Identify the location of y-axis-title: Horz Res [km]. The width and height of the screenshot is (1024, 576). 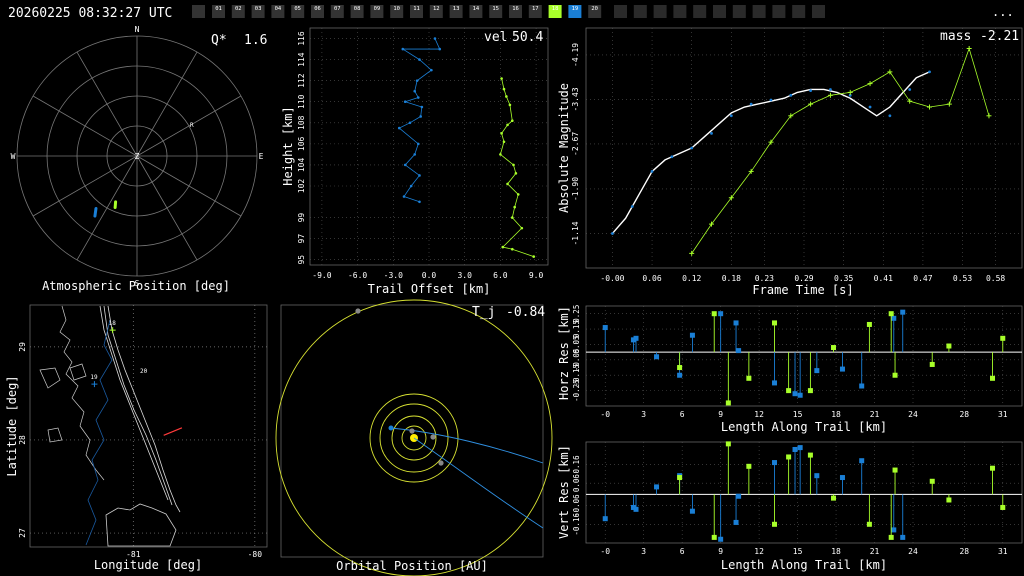
(564, 353).